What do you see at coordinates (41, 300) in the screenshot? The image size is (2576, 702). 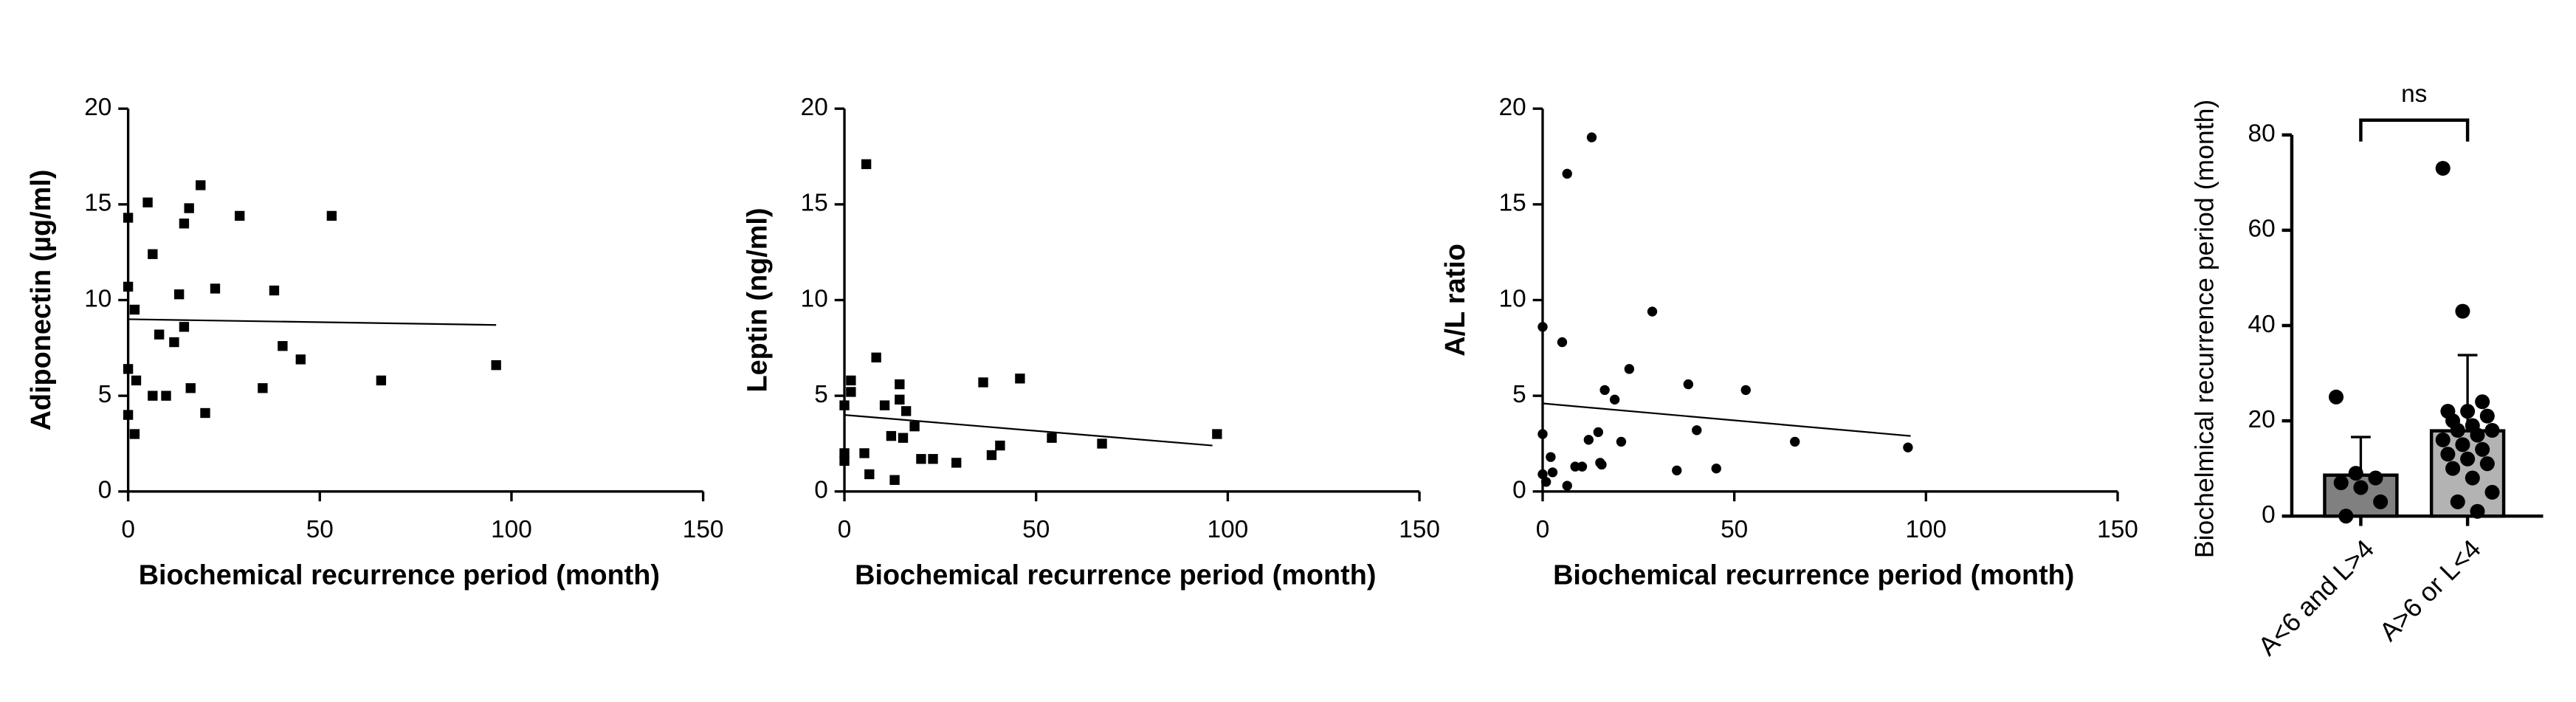 I see `y-axis-title: Adiponectin (µg/ml)` at bounding box center [41, 300].